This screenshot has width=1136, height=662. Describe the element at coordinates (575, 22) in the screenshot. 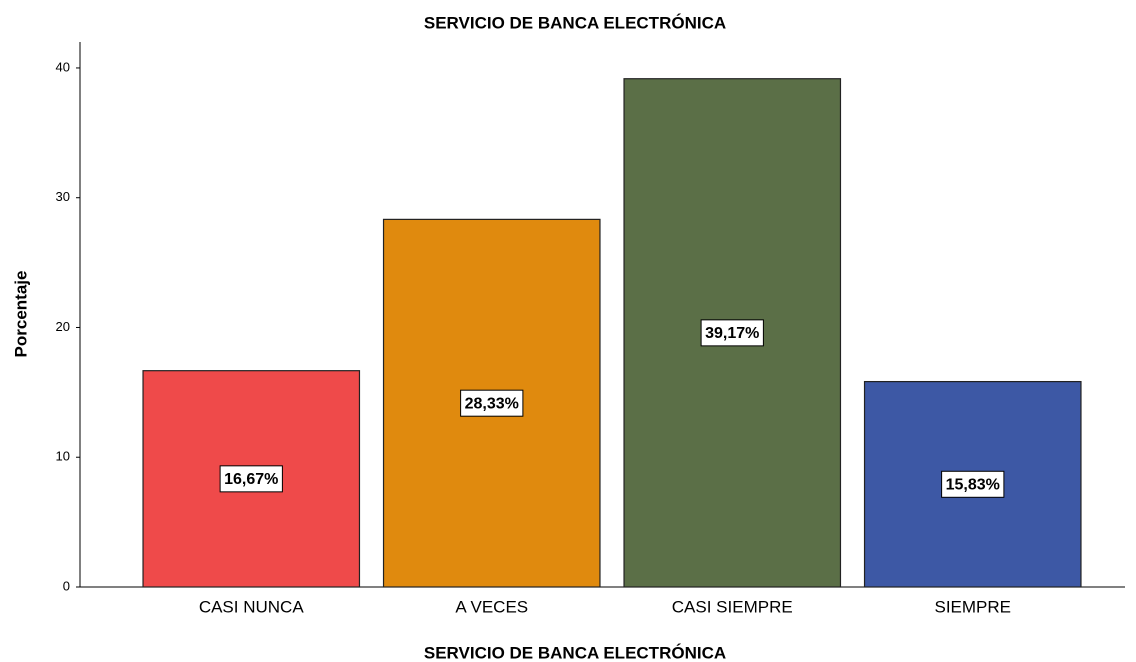

I see `chart-title: SERVICIO DE BANCA ELECTRÓNICA` at that location.